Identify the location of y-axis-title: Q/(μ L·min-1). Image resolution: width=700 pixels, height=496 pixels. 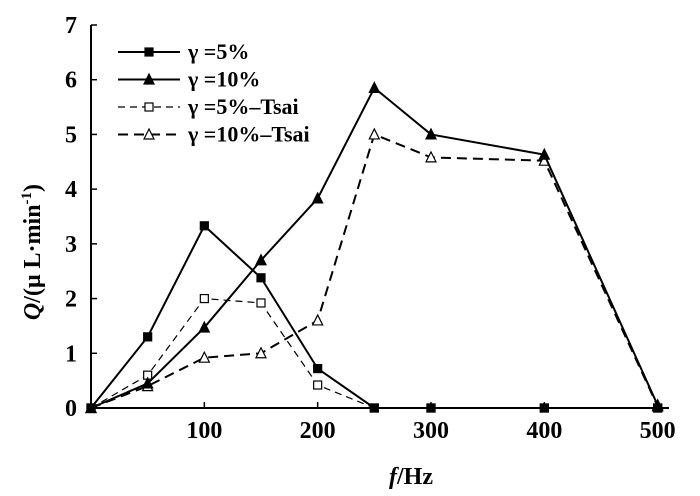
(32, 252).